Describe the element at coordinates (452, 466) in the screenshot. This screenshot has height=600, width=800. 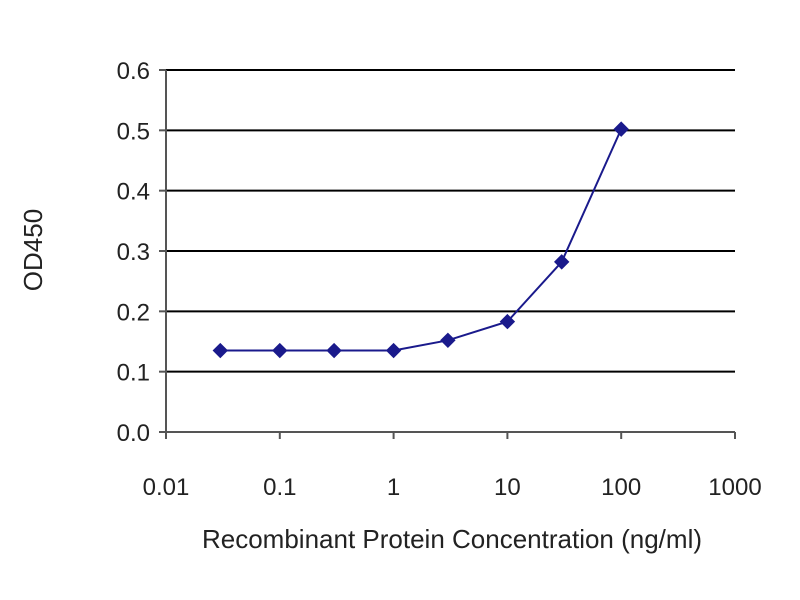
I see `x-axis-ticks: 0.01 0.1 1 10 100 1000` at that location.